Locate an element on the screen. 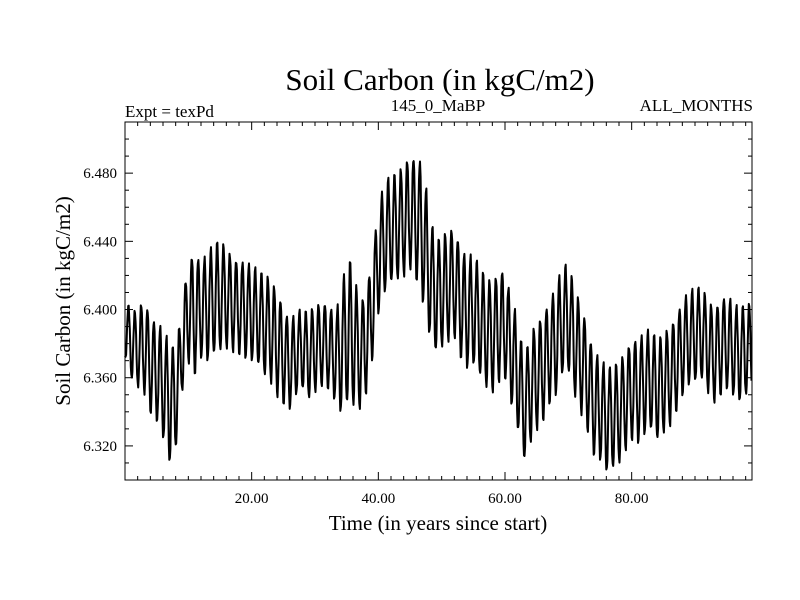 The image size is (800, 600). x-tick-label: 40.00 is located at coordinates (378, 499).